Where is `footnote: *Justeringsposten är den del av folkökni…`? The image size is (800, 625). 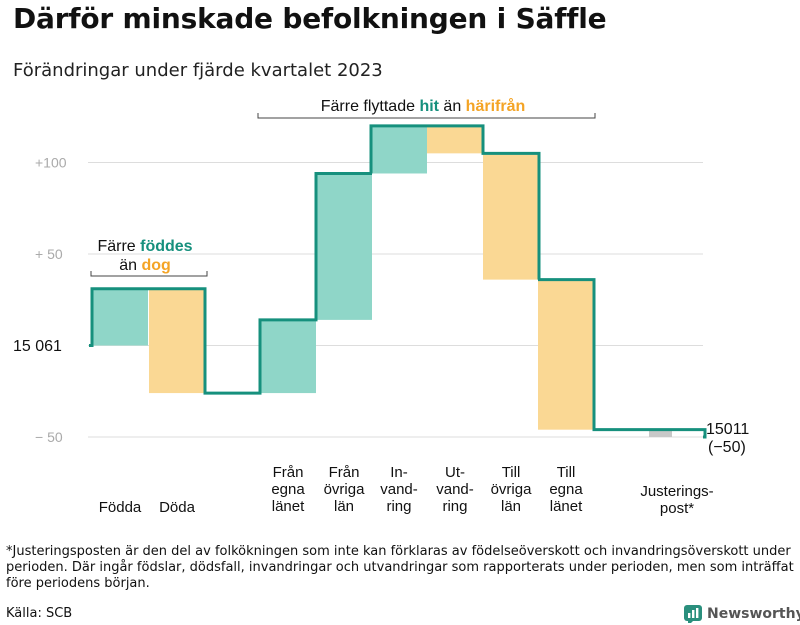 footnote: *Justeringsposten är den del av folkökni… is located at coordinates (400, 567).